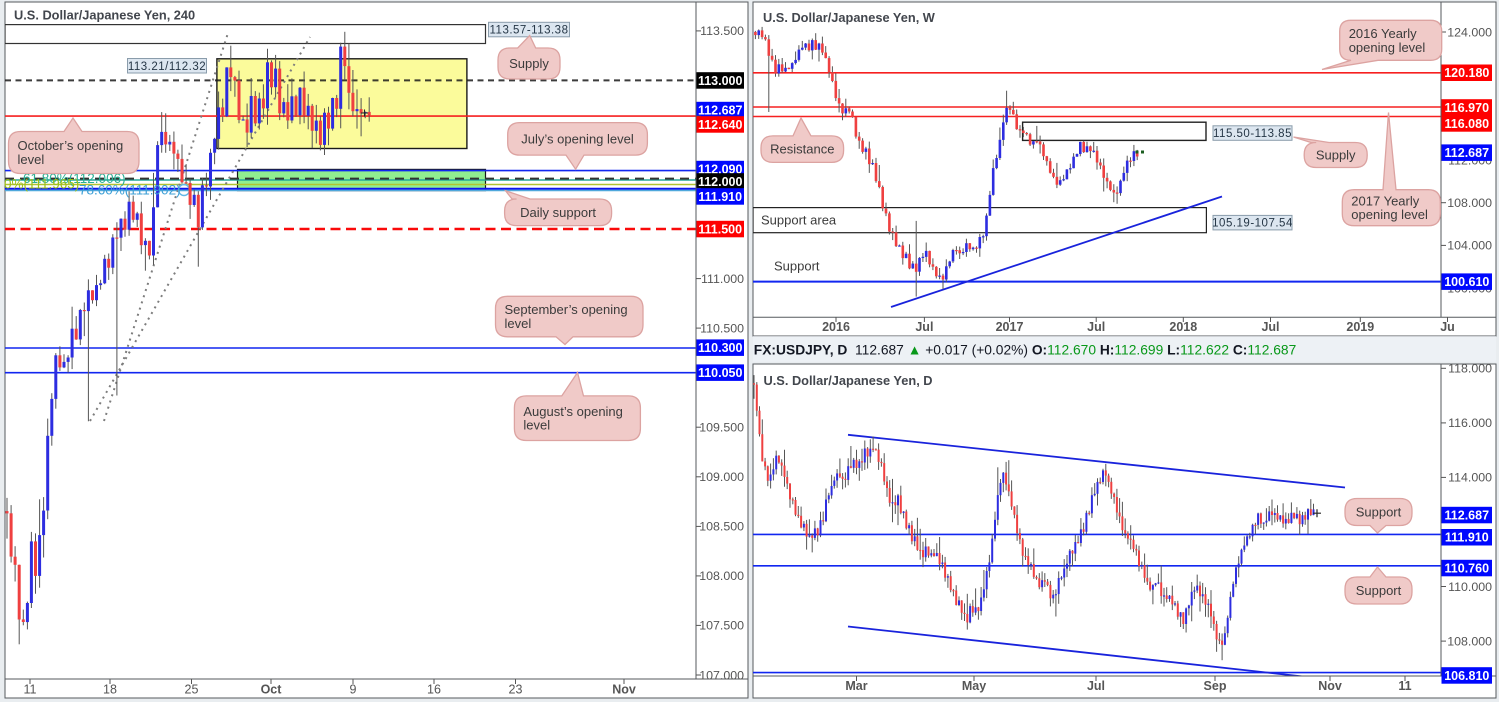  What do you see at coordinates (720, 229) in the screenshot?
I see `svg-text: 111.500` at bounding box center [720, 229].